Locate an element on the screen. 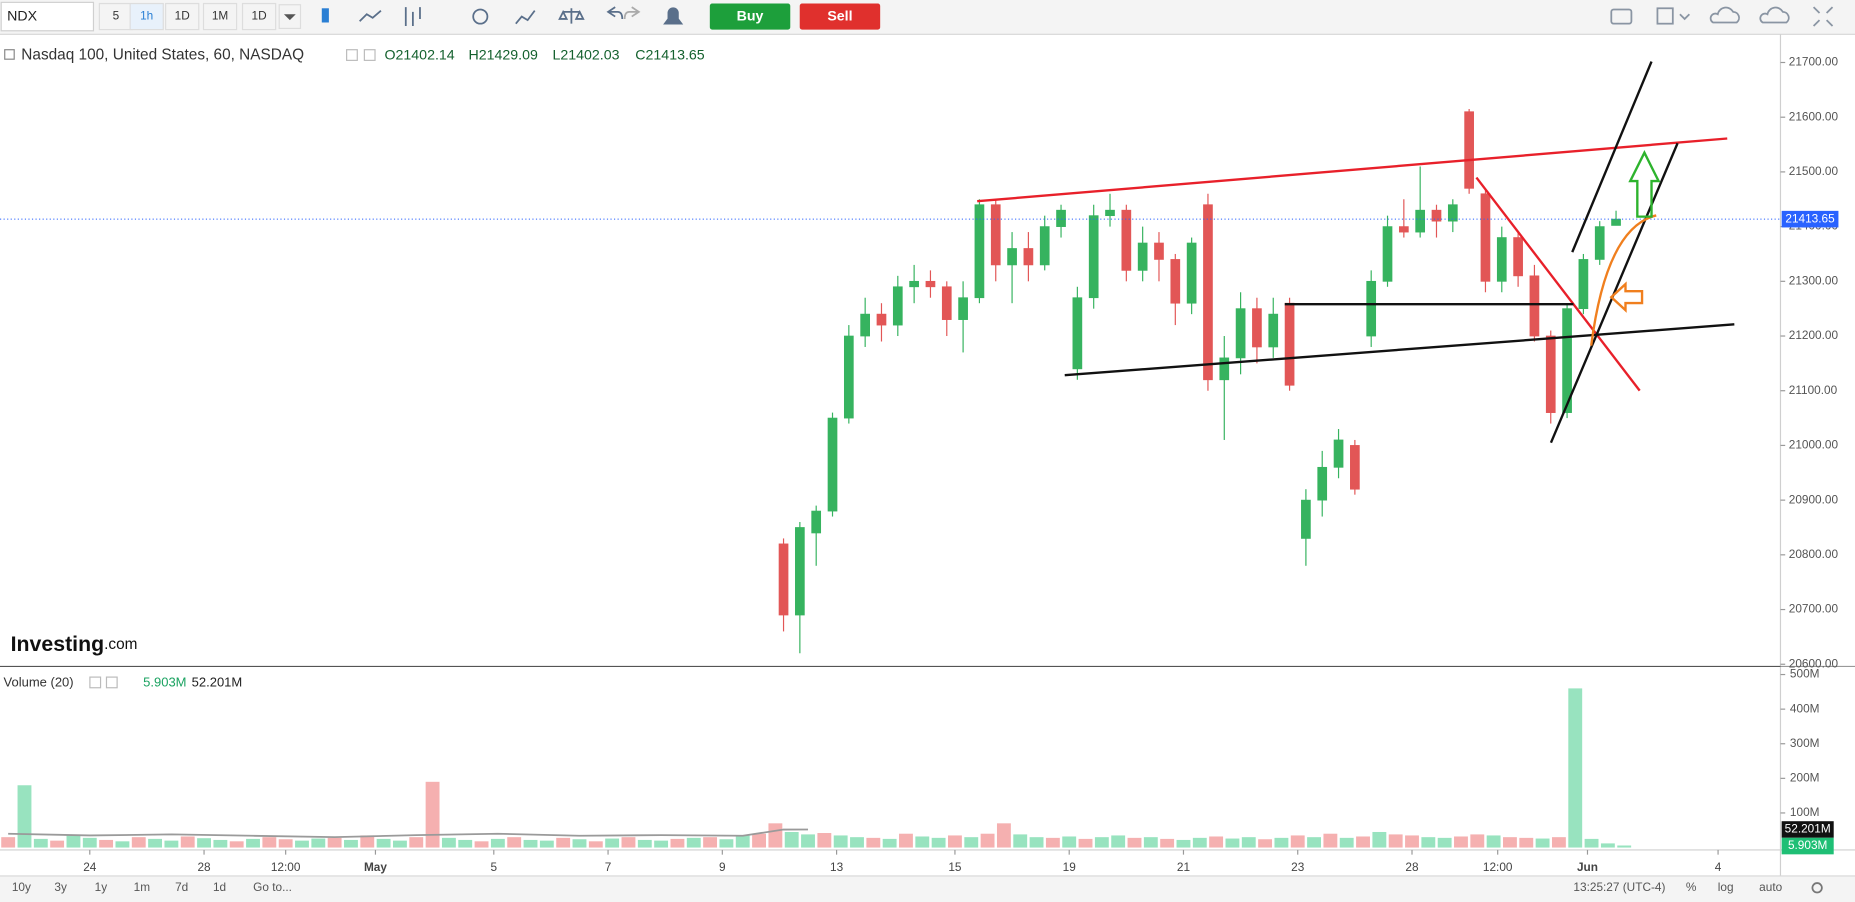  fullscreen-icon is located at coordinates (1823, 16).